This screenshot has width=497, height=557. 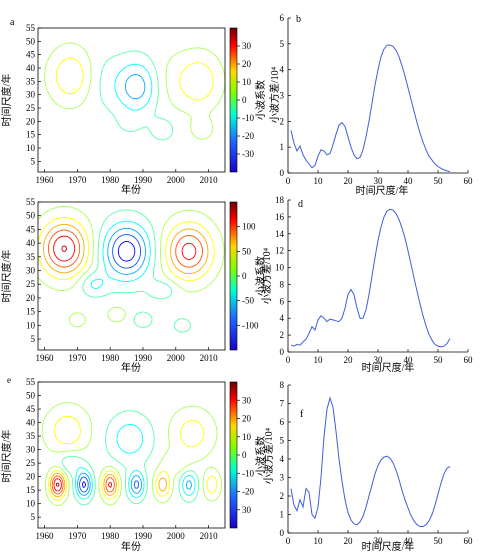 What do you see at coordinates (31, 477) in the screenshot?
I see `y-tick-label: 20` at bounding box center [31, 477].